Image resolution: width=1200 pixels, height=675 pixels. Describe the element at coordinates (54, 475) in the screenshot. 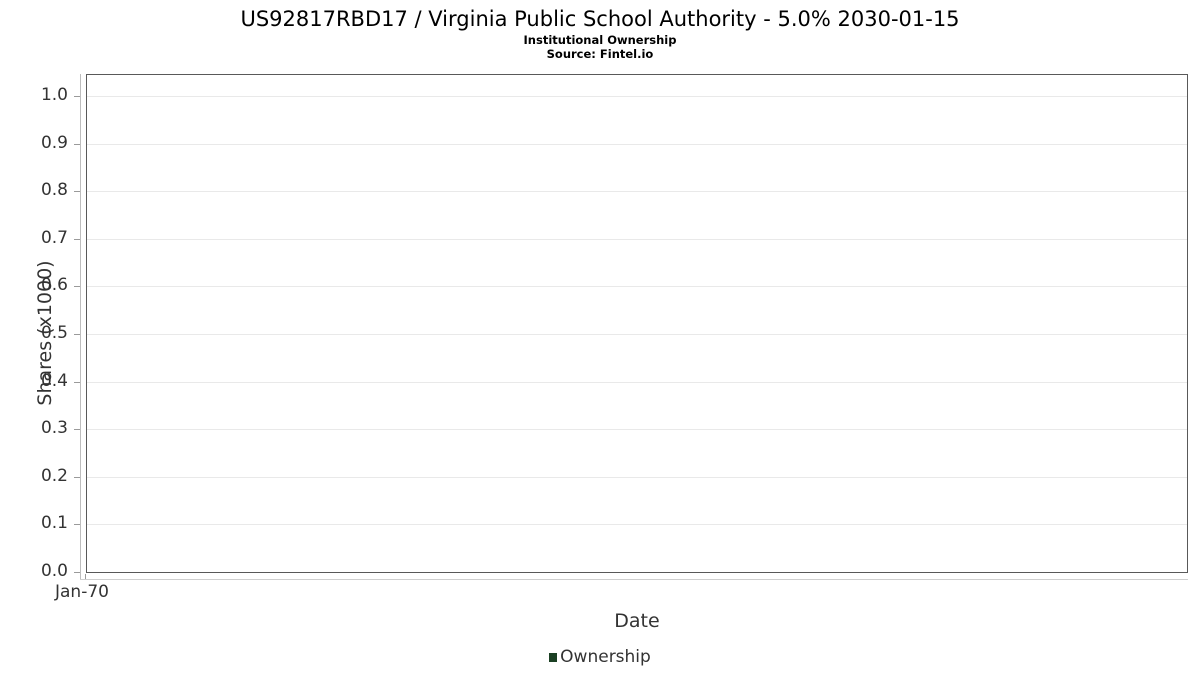

I see `y-tick-label: 0.2` at that location.